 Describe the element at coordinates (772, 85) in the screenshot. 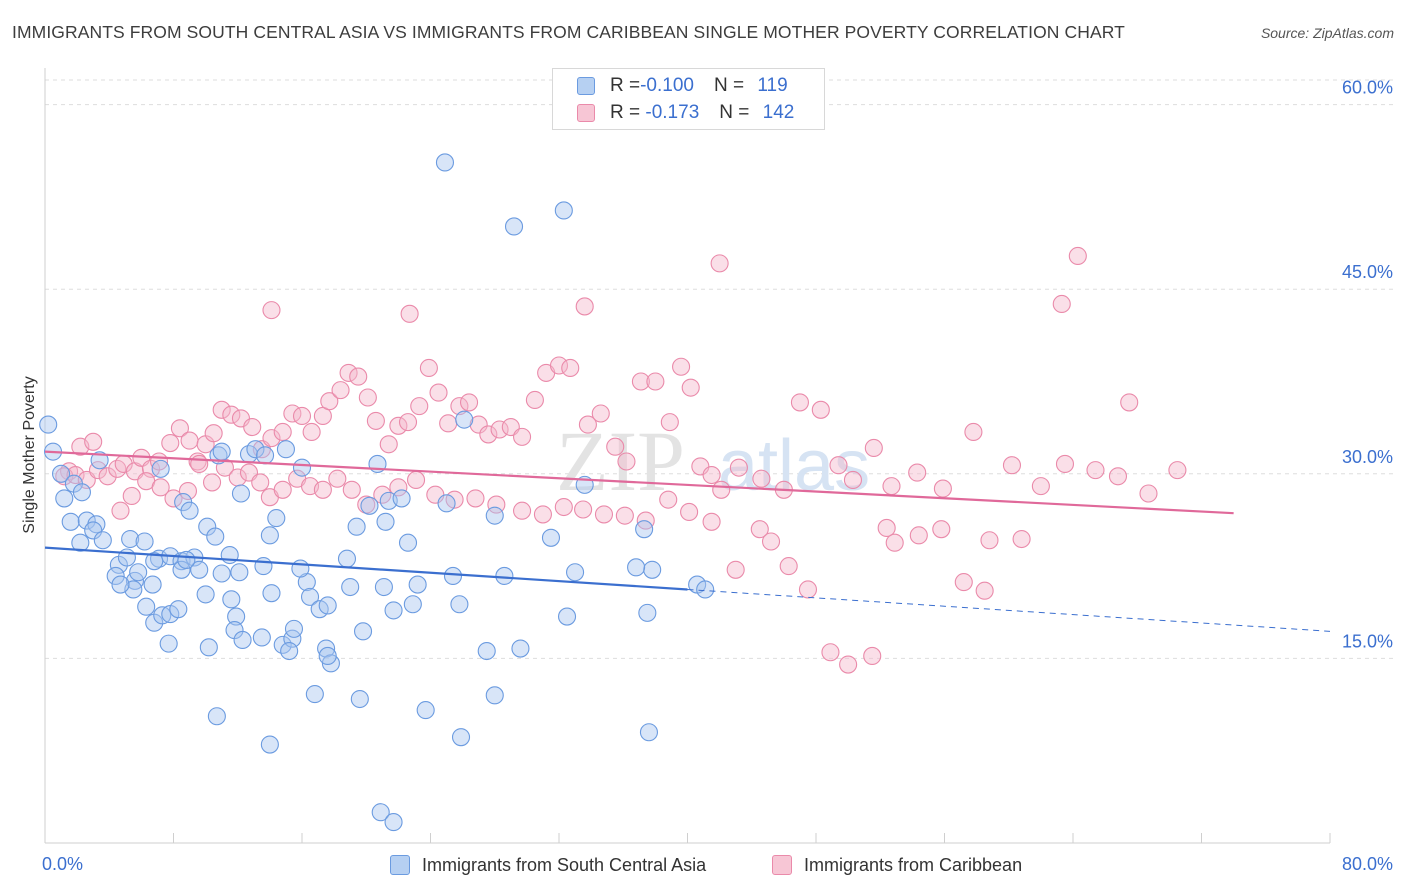

I see `legend-n-value: 119` at that location.